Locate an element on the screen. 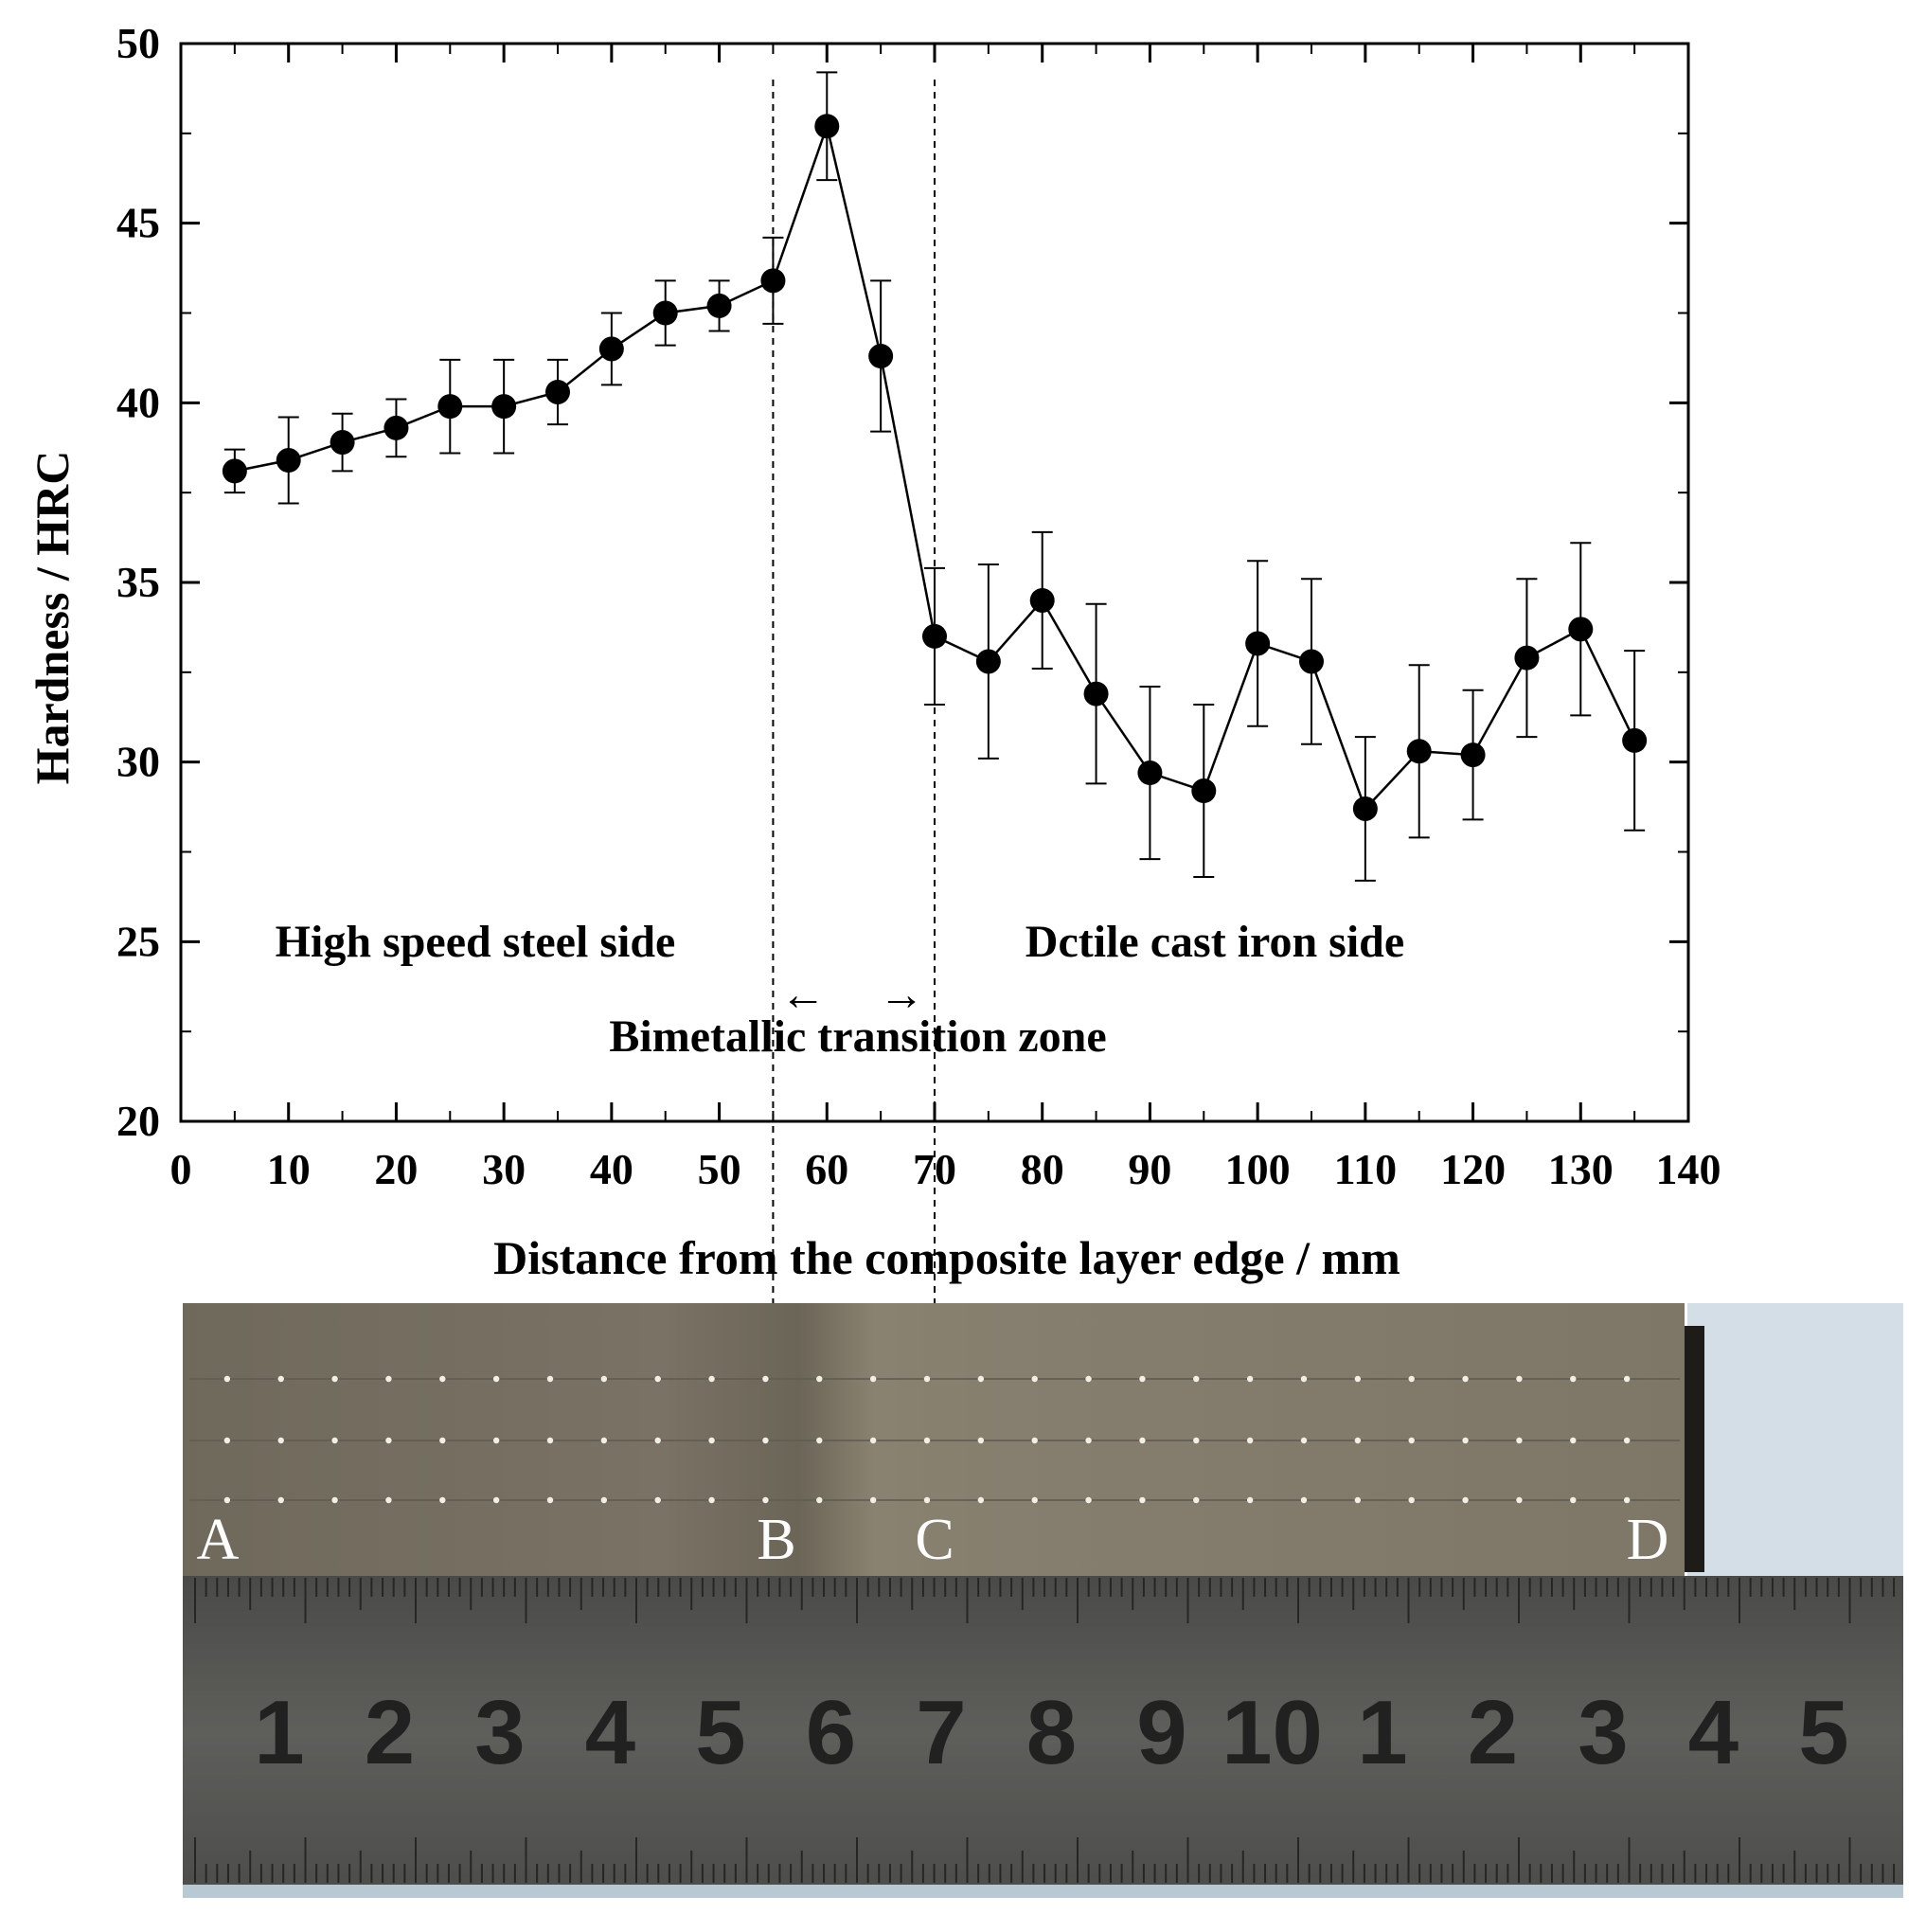  x-tick-label: 20 is located at coordinates (396, 1169).